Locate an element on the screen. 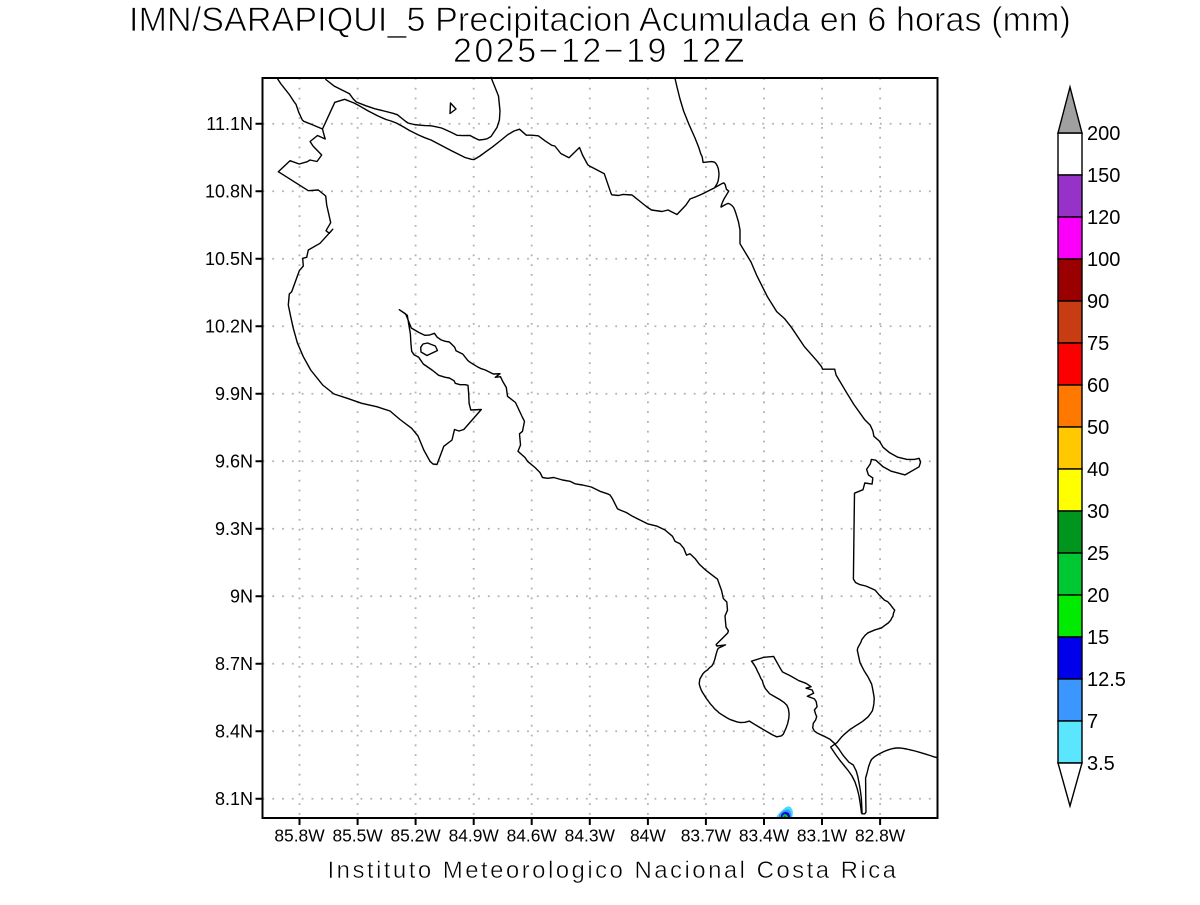 The width and height of the screenshot is (1200, 905). svg-text: 20 is located at coordinates (1098, 596).